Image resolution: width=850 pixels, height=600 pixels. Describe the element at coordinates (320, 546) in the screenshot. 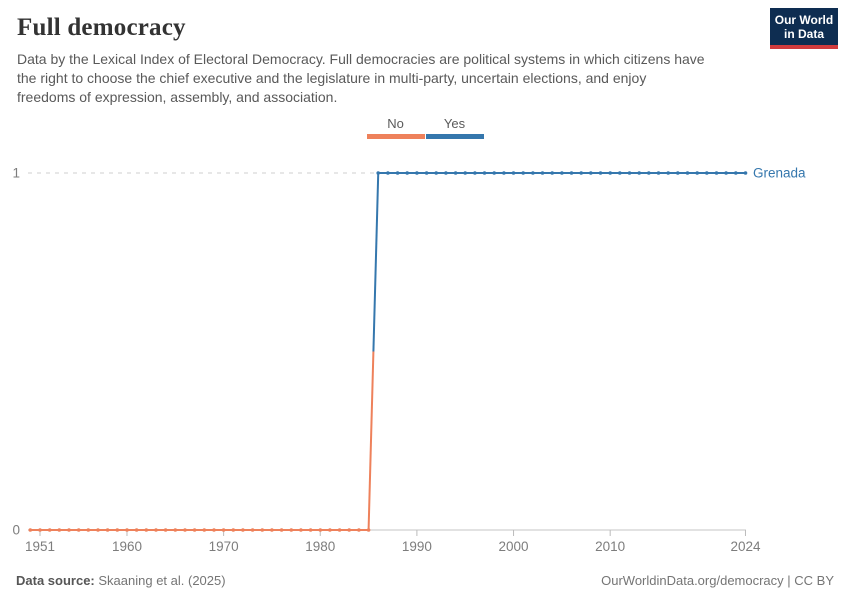

I see `x-axis-tick-label: 1980` at that location.